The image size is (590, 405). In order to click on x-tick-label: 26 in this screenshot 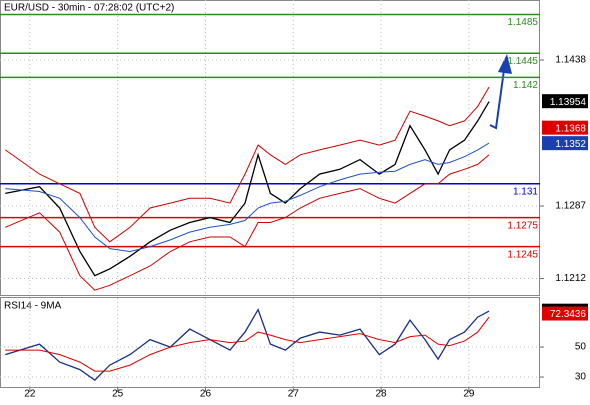, I will do `click(206, 394)`.